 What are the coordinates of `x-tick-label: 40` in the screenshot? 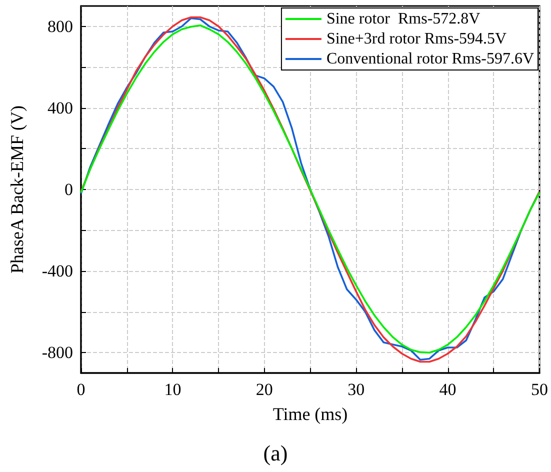 It's located at (447, 389).